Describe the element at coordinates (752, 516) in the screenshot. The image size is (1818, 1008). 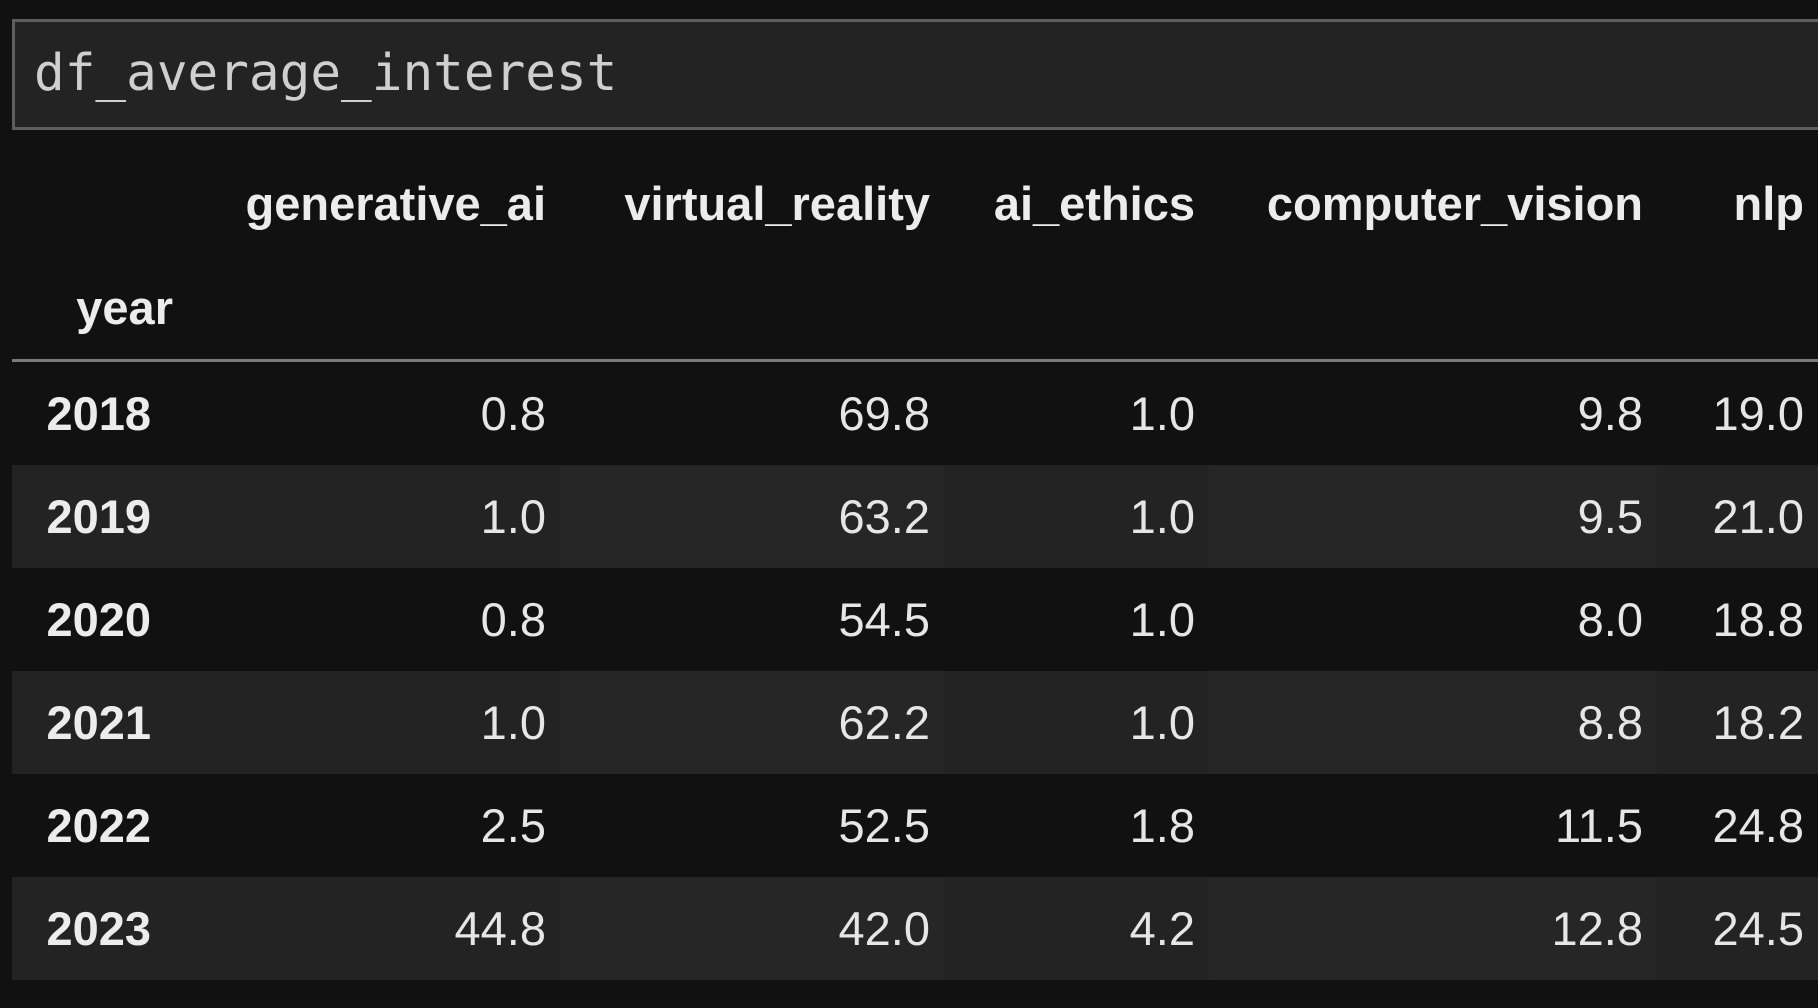
I see `cell-virtual-reality: 63.2` at that location.